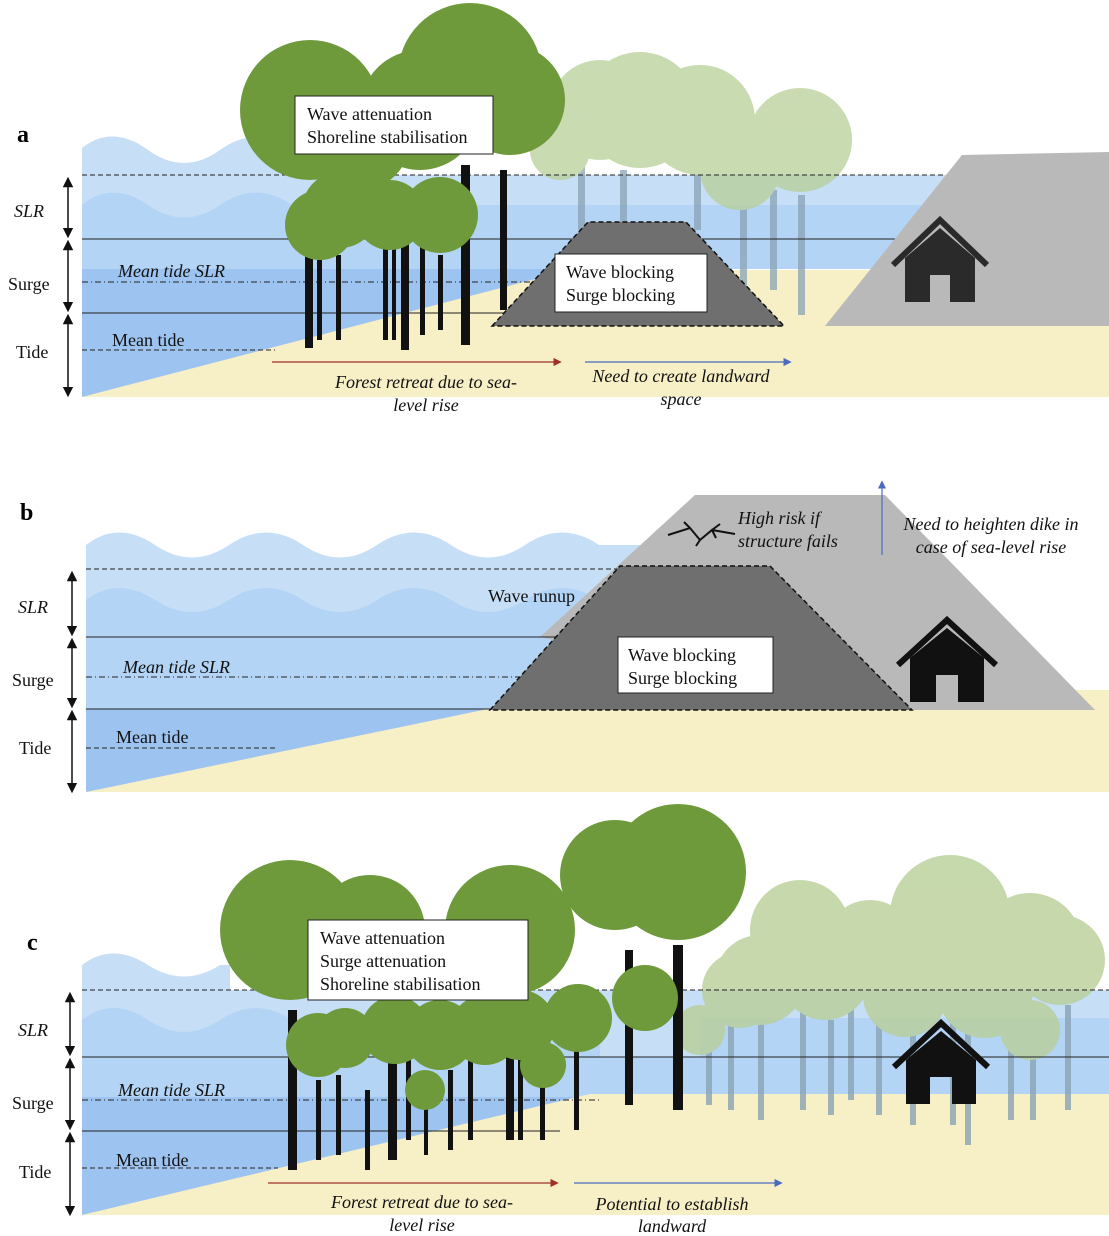  What do you see at coordinates (672, 1204) in the screenshot?
I see `landward-text-1: Potential to establish` at bounding box center [672, 1204].